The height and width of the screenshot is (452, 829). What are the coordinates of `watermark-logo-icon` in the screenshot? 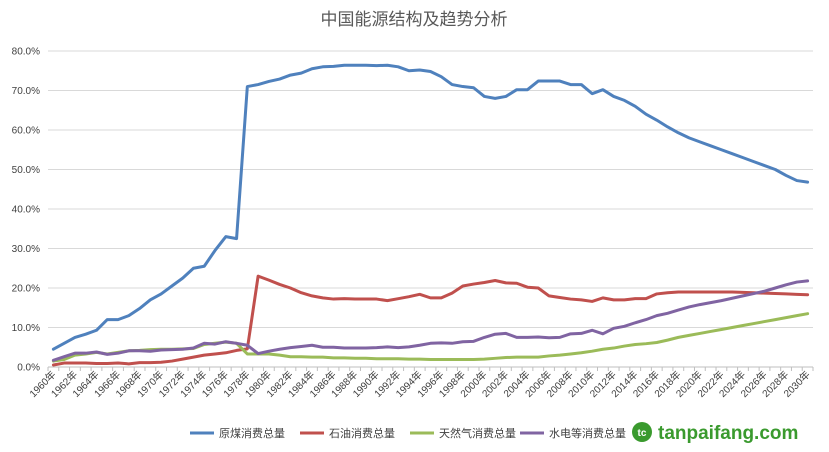 It's located at (642, 432).